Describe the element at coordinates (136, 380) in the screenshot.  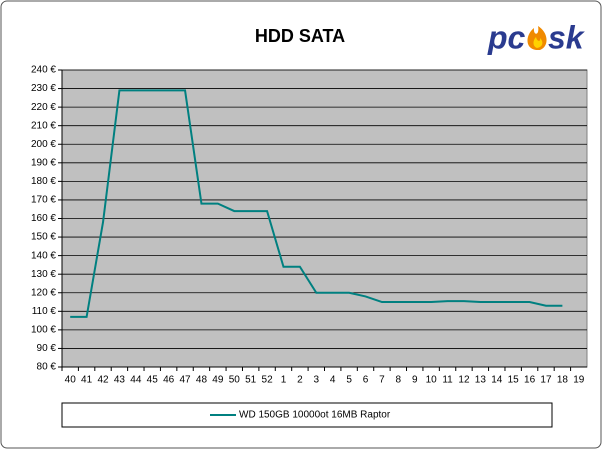
I see `x-tick-label: 44` at that location.